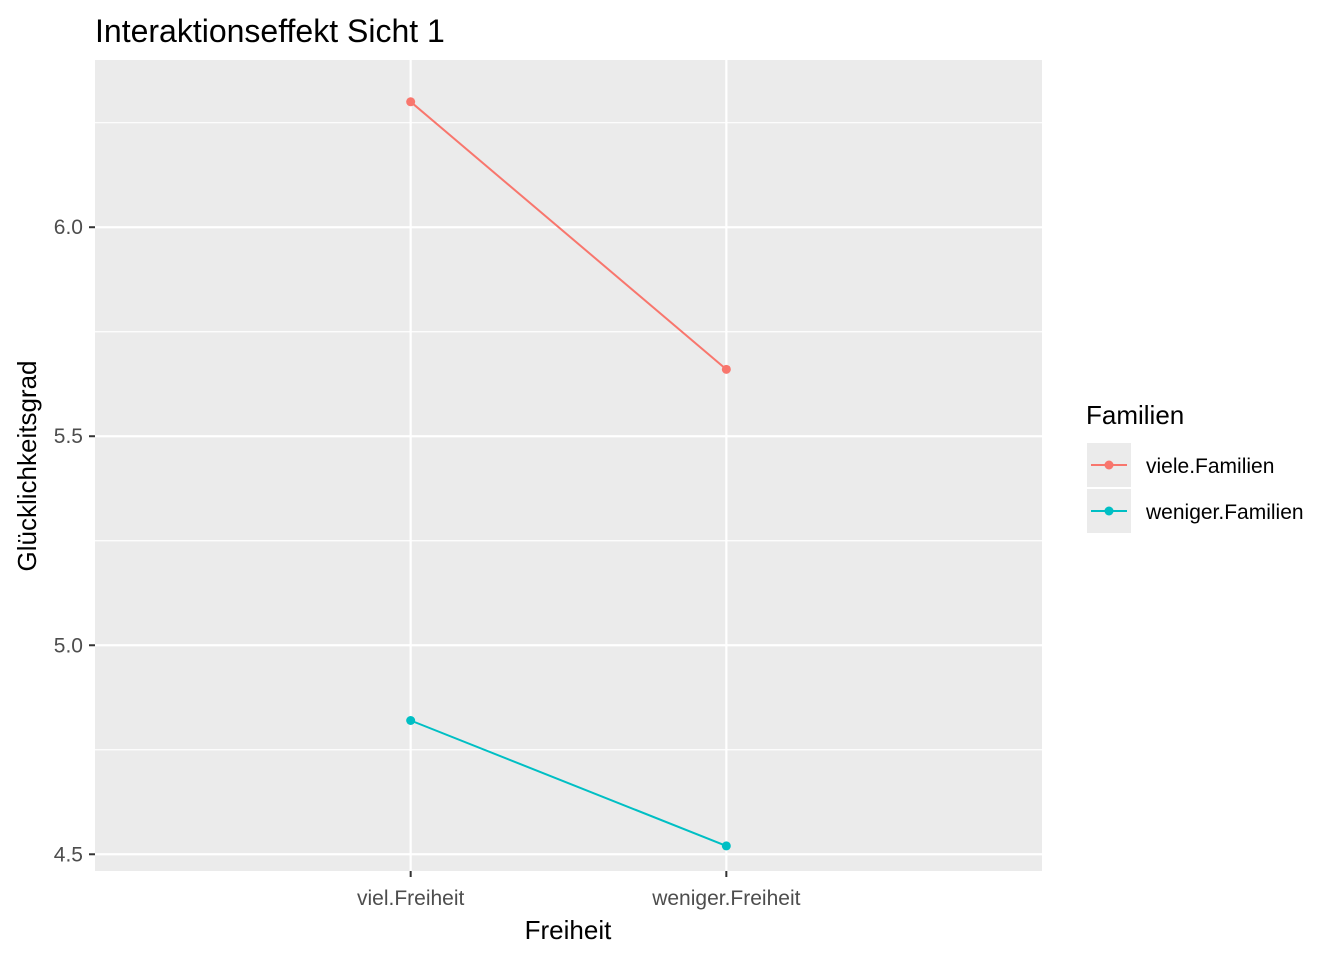 The height and width of the screenshot is (960, 1344). Describe the element at coordinates (1135, 415) in the screenshot. I see `legend-title: Familien` at that location.